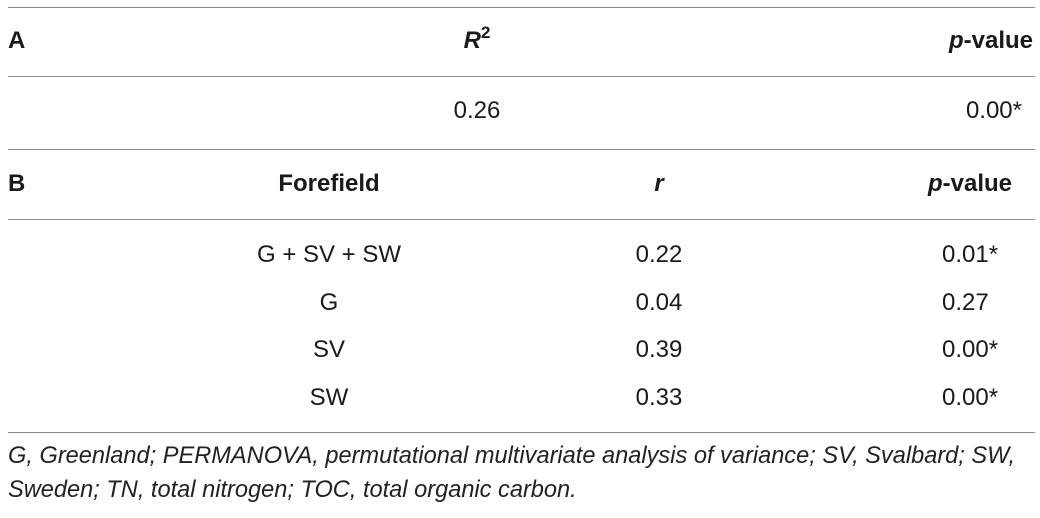  Describe the element at coordinates (659, 254) in the screenshot. I see `r-cell: 0.22` at that location.